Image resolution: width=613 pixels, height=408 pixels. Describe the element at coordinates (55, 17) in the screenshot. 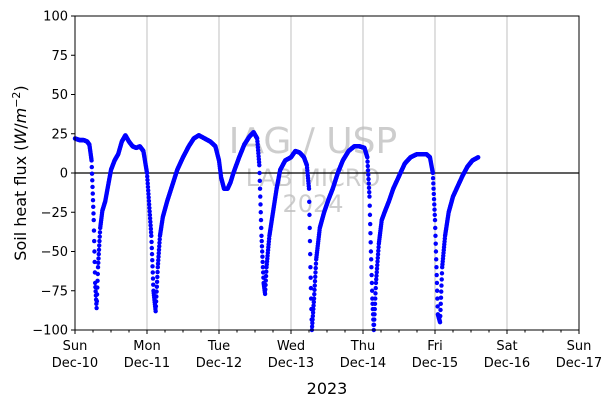

I see `y-tick-label: 100` at that location.